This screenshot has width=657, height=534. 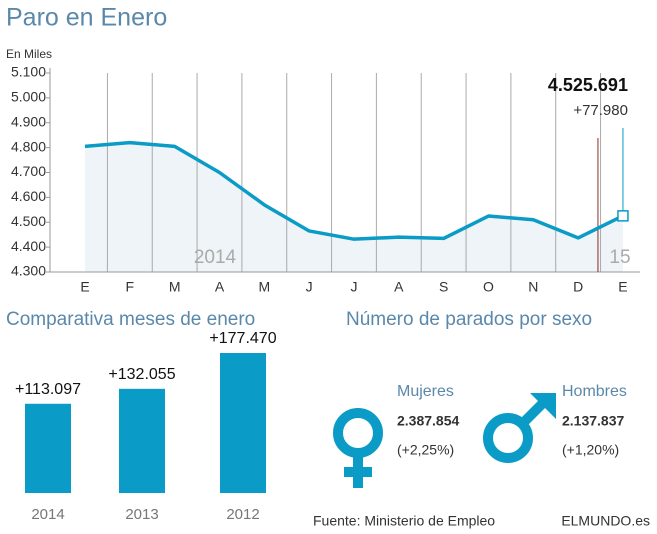 What do you see at coordinates (48, 389) in the screenshot?
I see `value-label: +113.097` at bounding box center [48, 389].